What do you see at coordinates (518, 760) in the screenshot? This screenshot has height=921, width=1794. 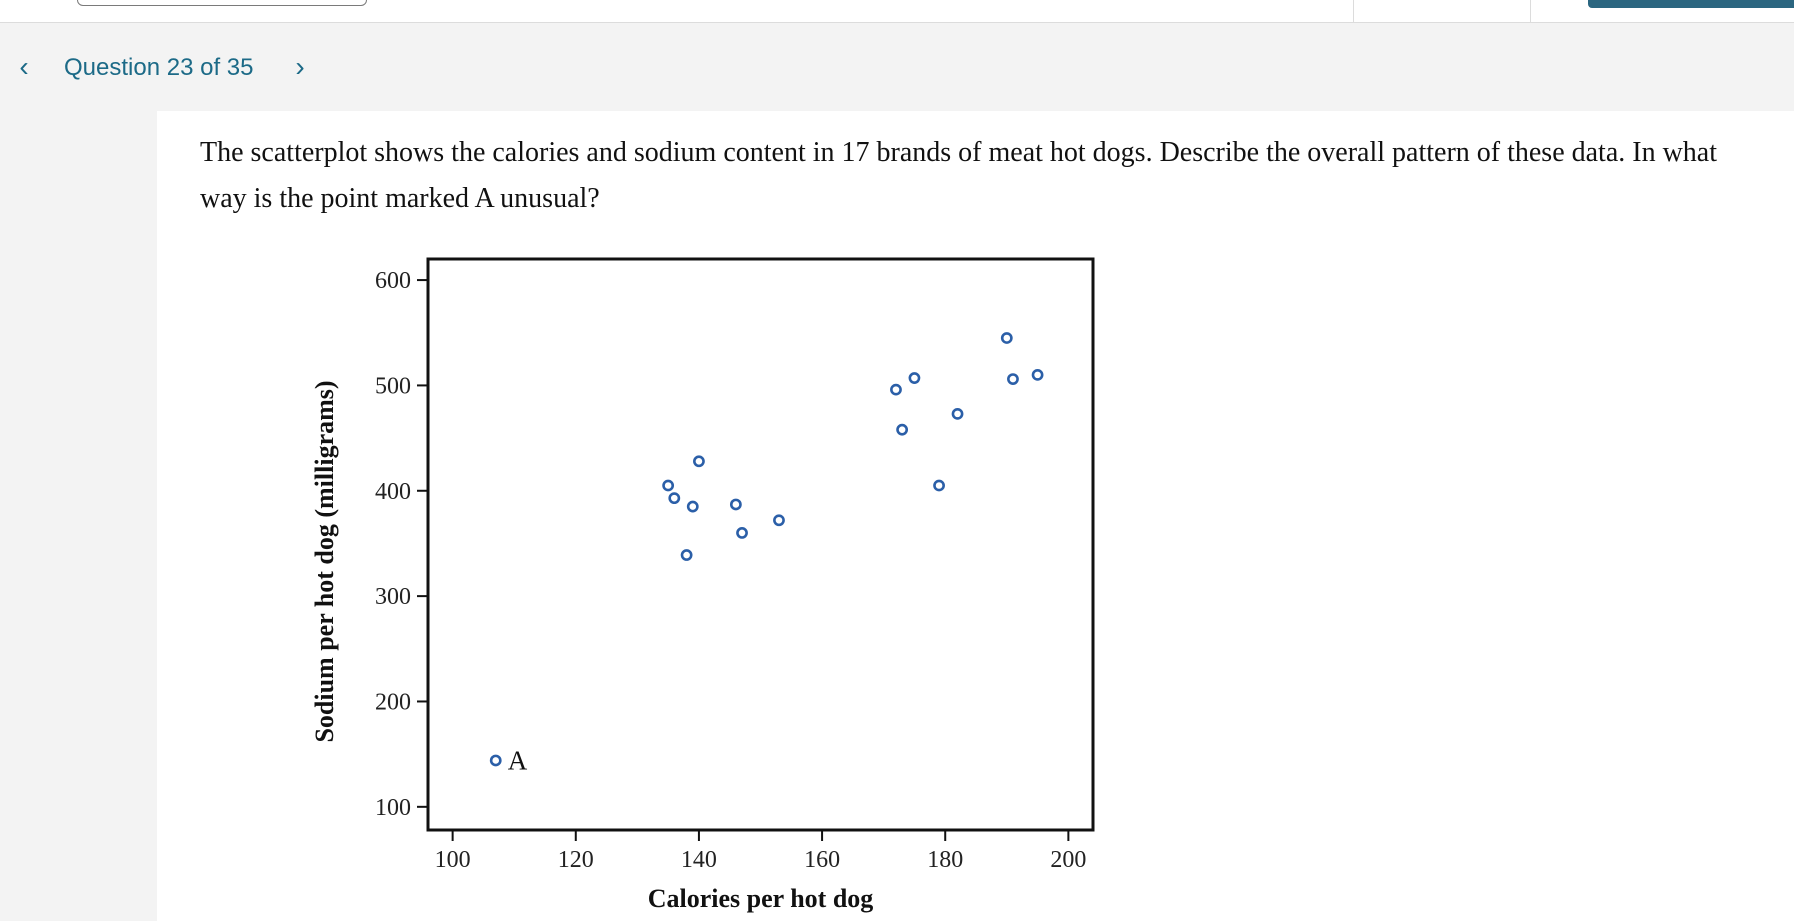 I see `point-annotation-label: A` at bounding box center [518, 760].